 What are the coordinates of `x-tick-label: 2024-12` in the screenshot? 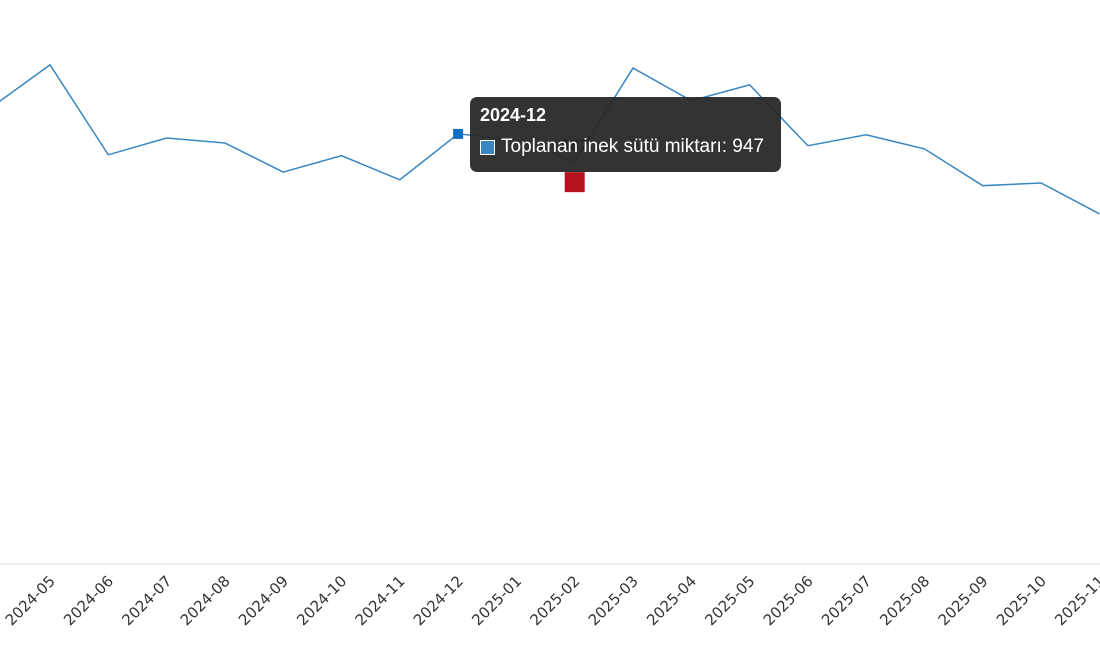 It's located at (438, 600).